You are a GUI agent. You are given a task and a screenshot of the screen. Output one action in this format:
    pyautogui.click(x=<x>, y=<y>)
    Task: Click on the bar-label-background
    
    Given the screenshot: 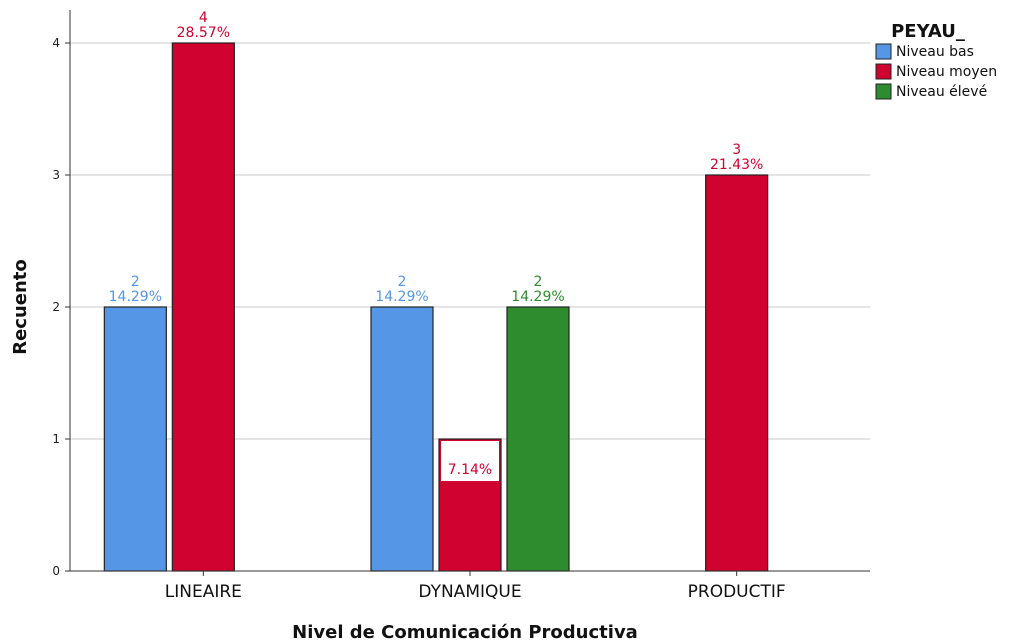 What is the action you would take?
    pyautogui.click(x=470, y=461)
    